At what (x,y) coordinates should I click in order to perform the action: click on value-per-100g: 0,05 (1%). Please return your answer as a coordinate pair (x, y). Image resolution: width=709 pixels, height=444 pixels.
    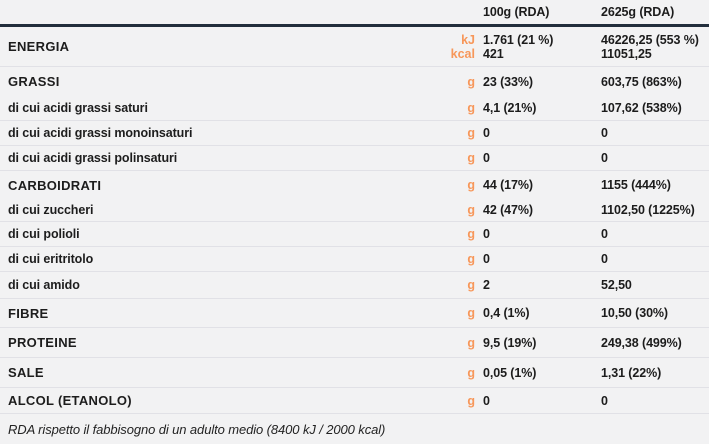
    Looking at the image, I should click on (510, 372).